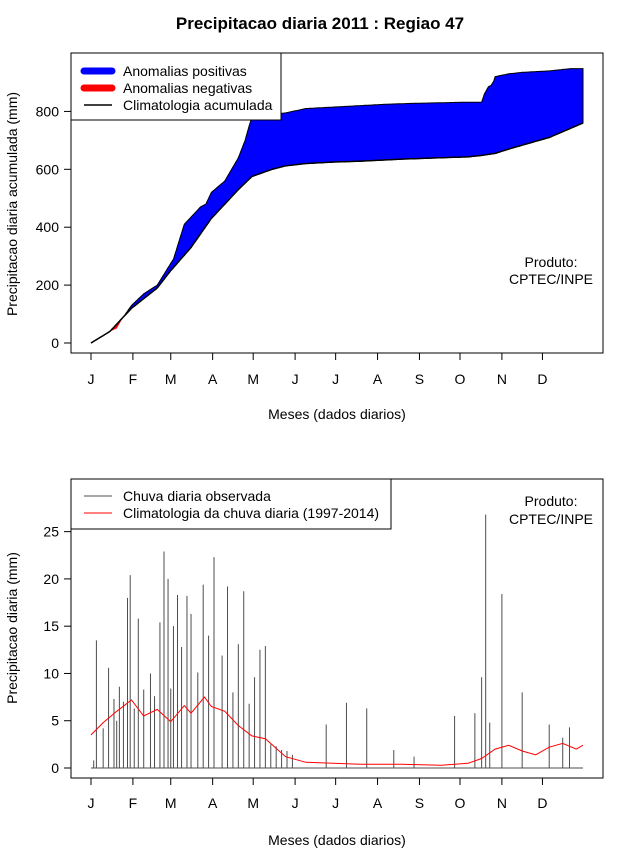 The height and width of the screenshot is (850, 640). Describe the element at coordinates (197, 496) in the screenshot. I see `legend-label-observed: Chuva diaria observada` at that location.